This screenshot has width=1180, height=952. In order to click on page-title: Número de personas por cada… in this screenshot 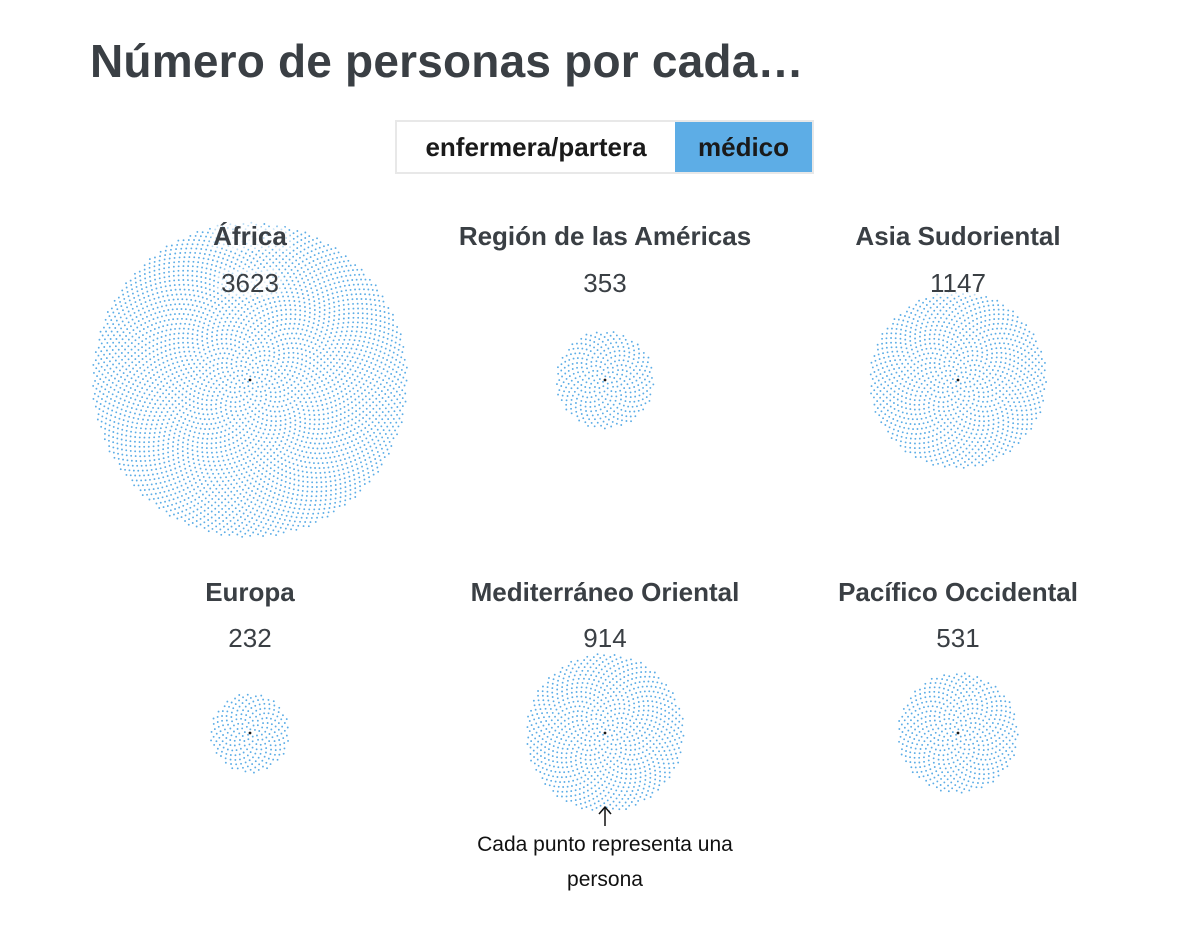, I will do `click(447, 61)`.